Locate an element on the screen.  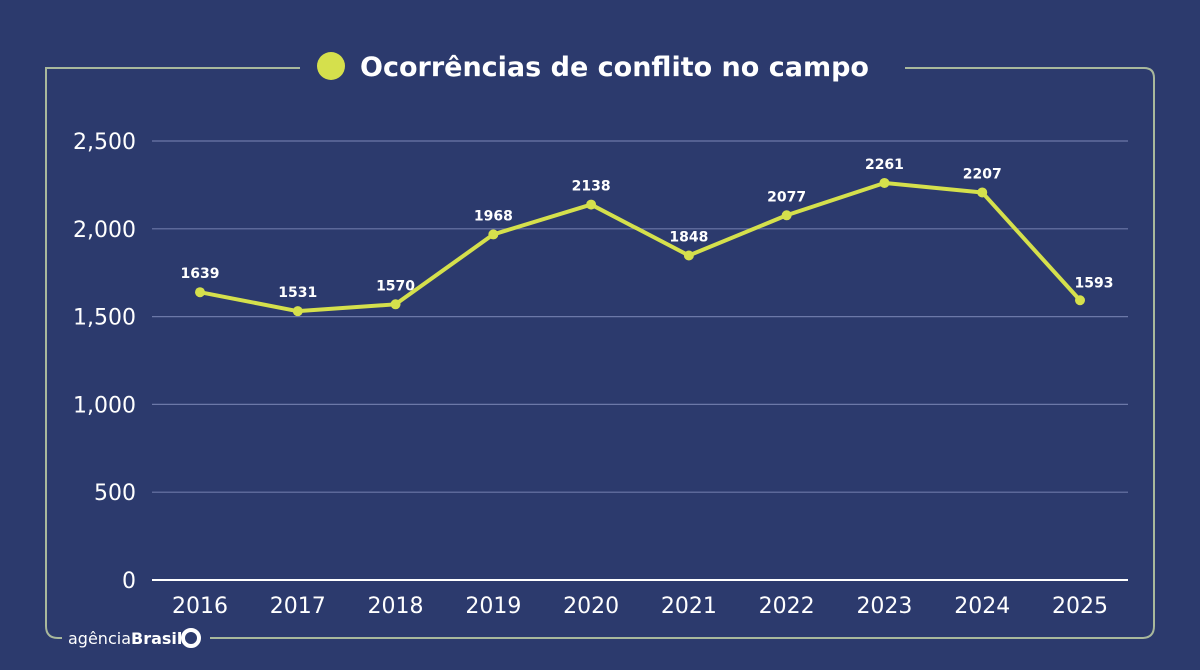
svg-text: agênciaBrasil is located at coordinates (125, 638).